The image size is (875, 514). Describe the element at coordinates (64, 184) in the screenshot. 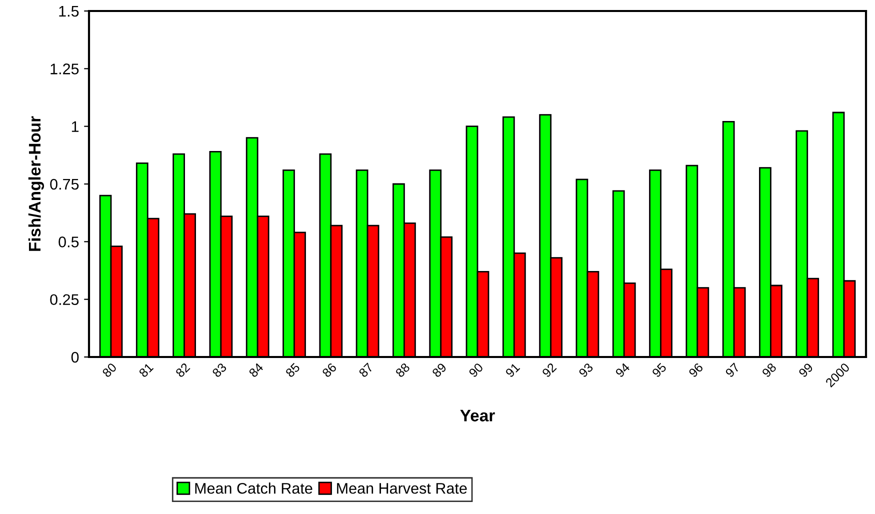

I see `y-tick-label: 0.75` at that location.